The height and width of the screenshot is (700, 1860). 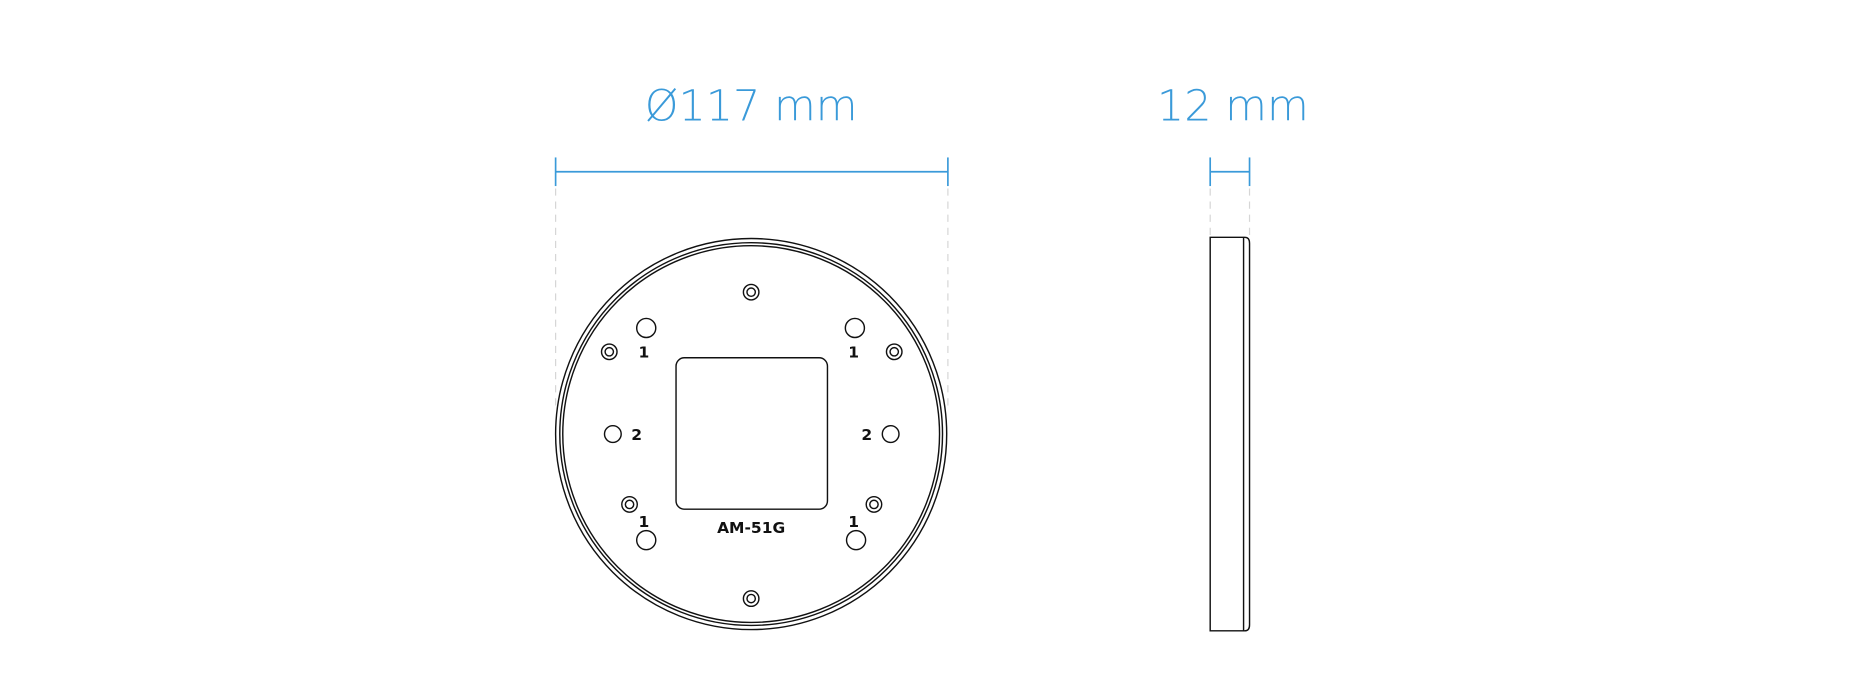 I want to click on center-cutout, so click(x=752, y=433).